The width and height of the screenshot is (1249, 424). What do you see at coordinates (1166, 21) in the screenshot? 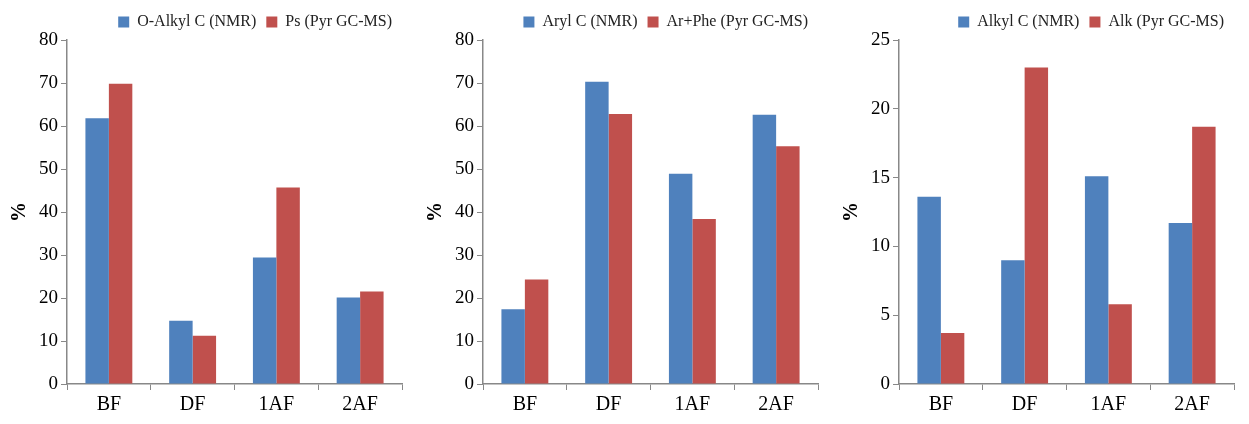
I see `legend-label: Alk (Pyr GC-MS)` at bounding box center [1166, 21].